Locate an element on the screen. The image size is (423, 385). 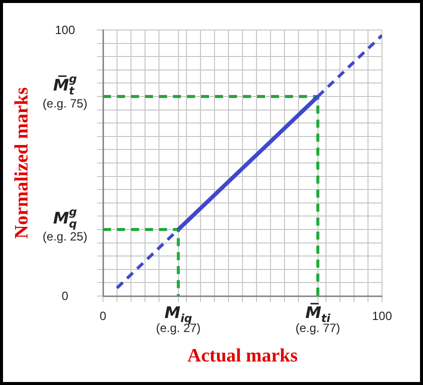
x-tick-label: 0 is located at coordinates (103, 316).